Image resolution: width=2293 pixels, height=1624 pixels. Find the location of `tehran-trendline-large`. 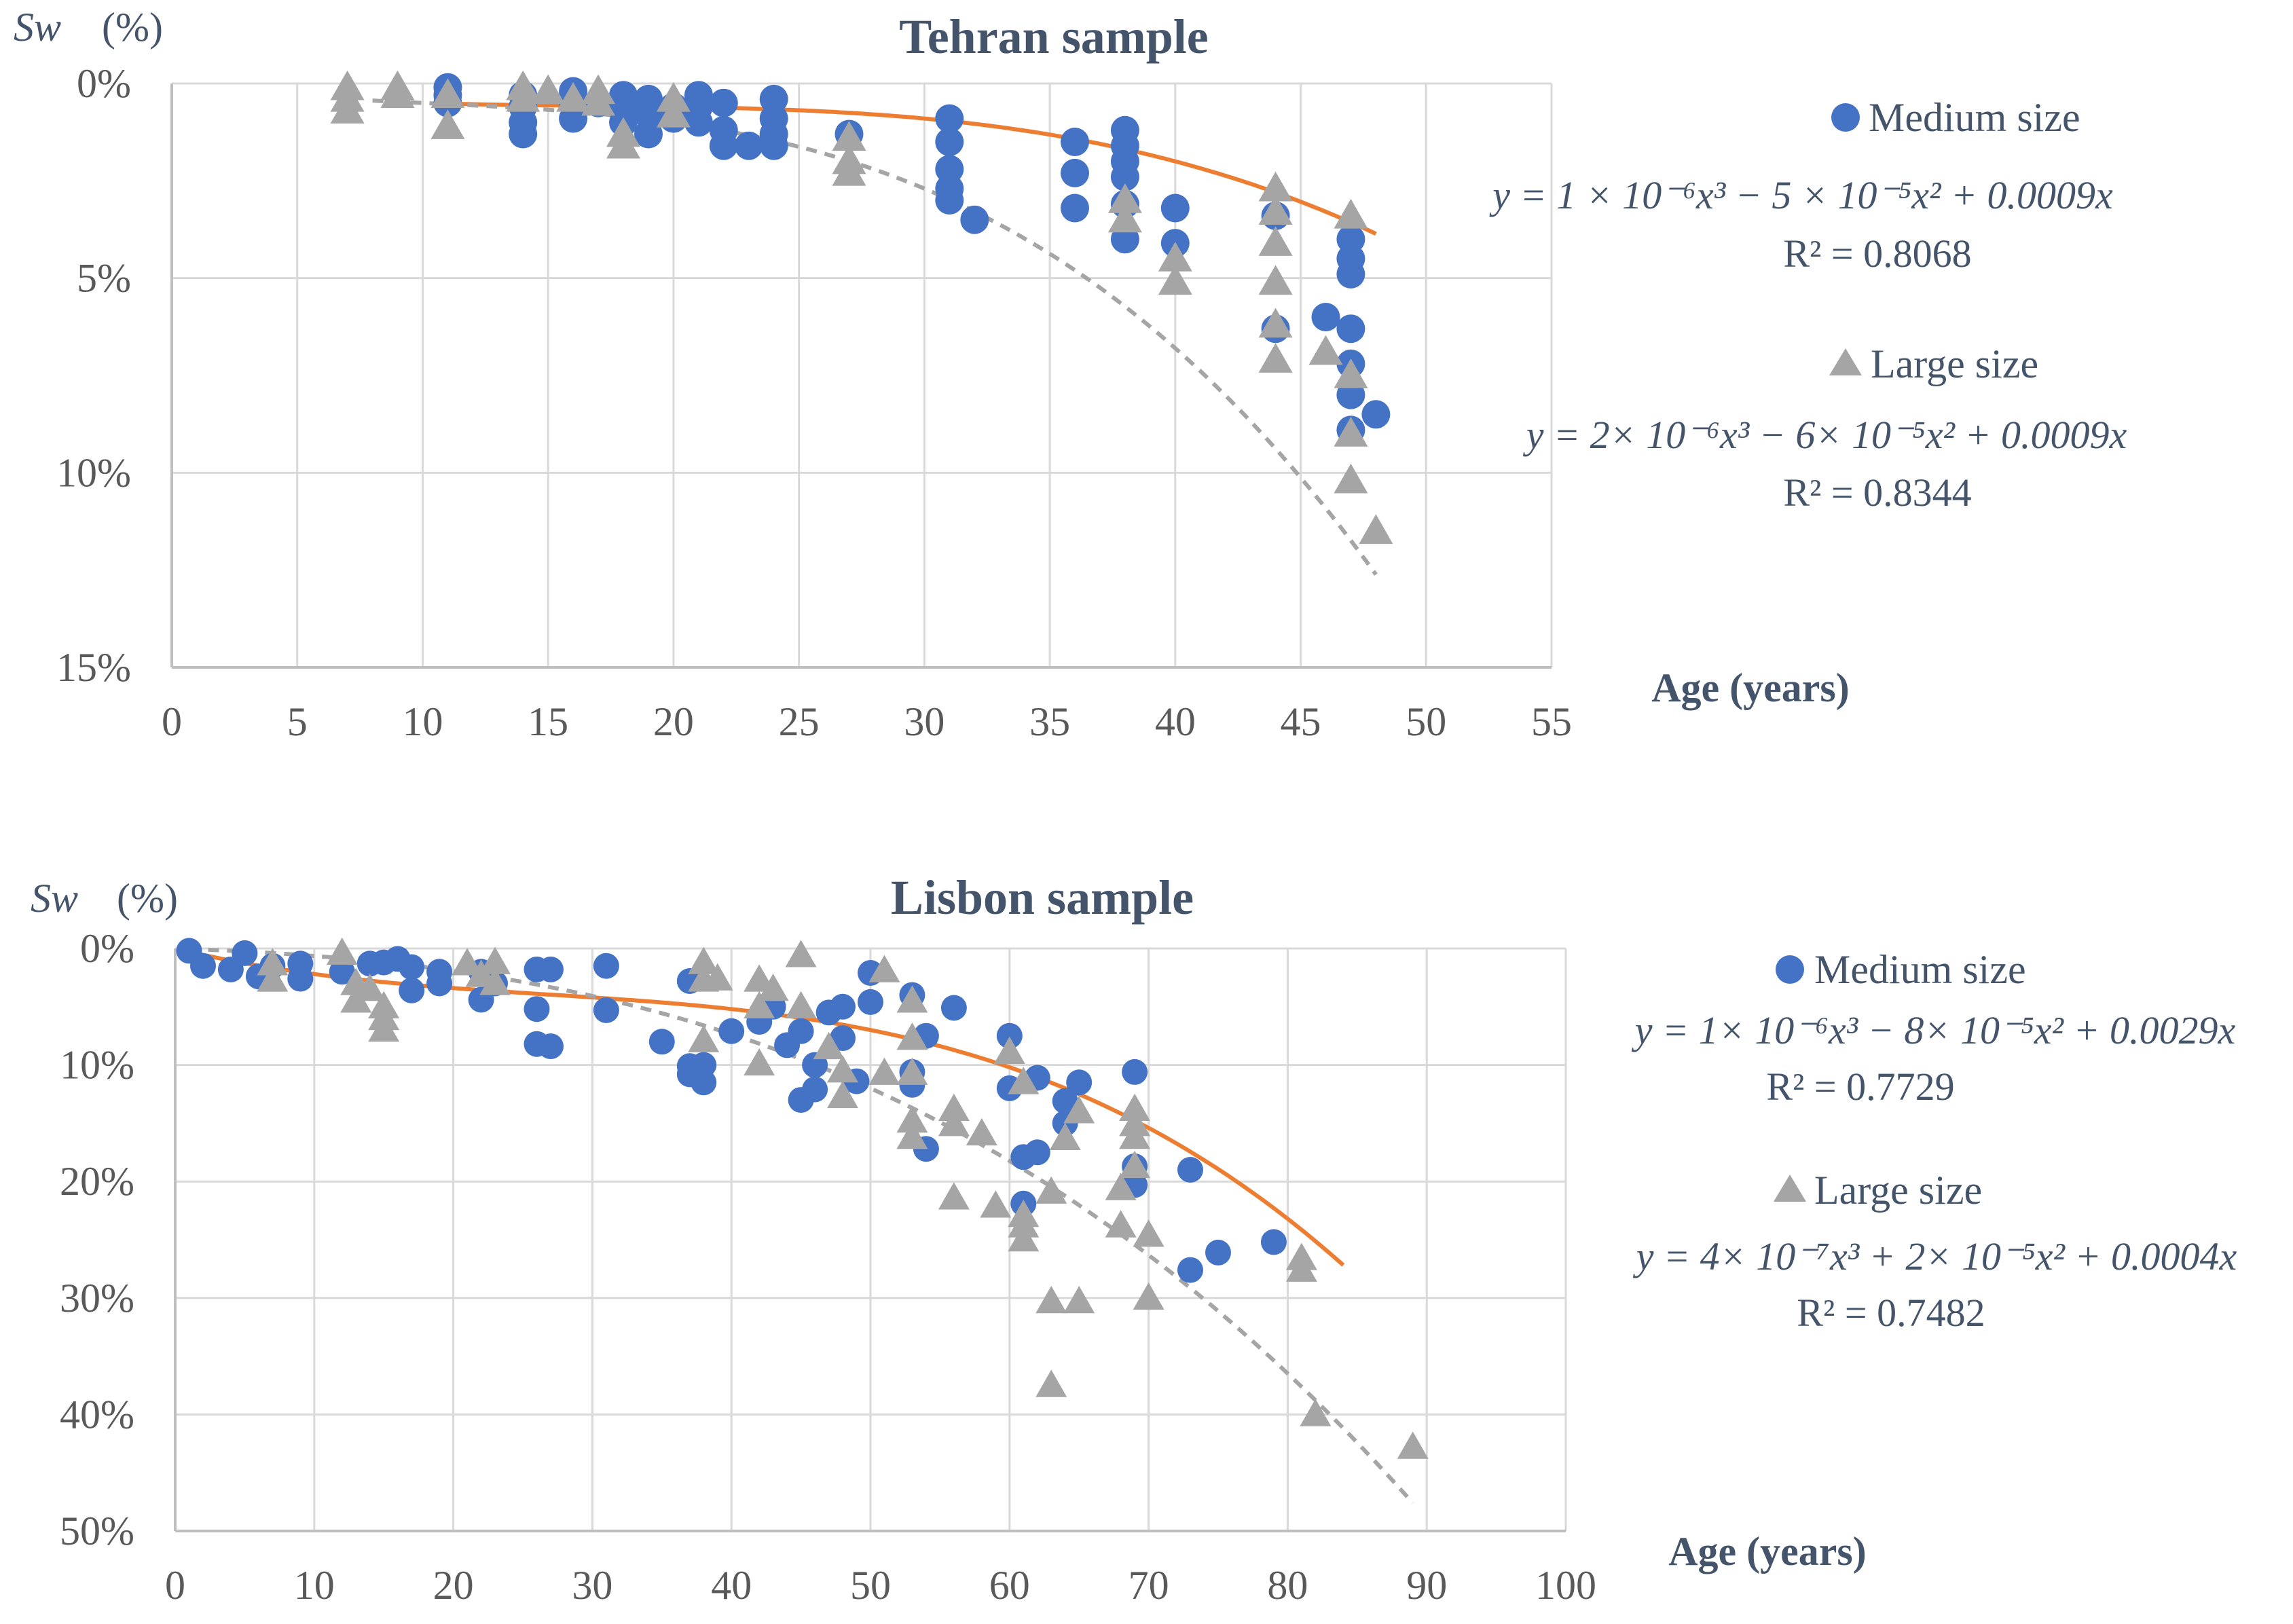

tehran-trendline-large is located at coordinates (875, 337).